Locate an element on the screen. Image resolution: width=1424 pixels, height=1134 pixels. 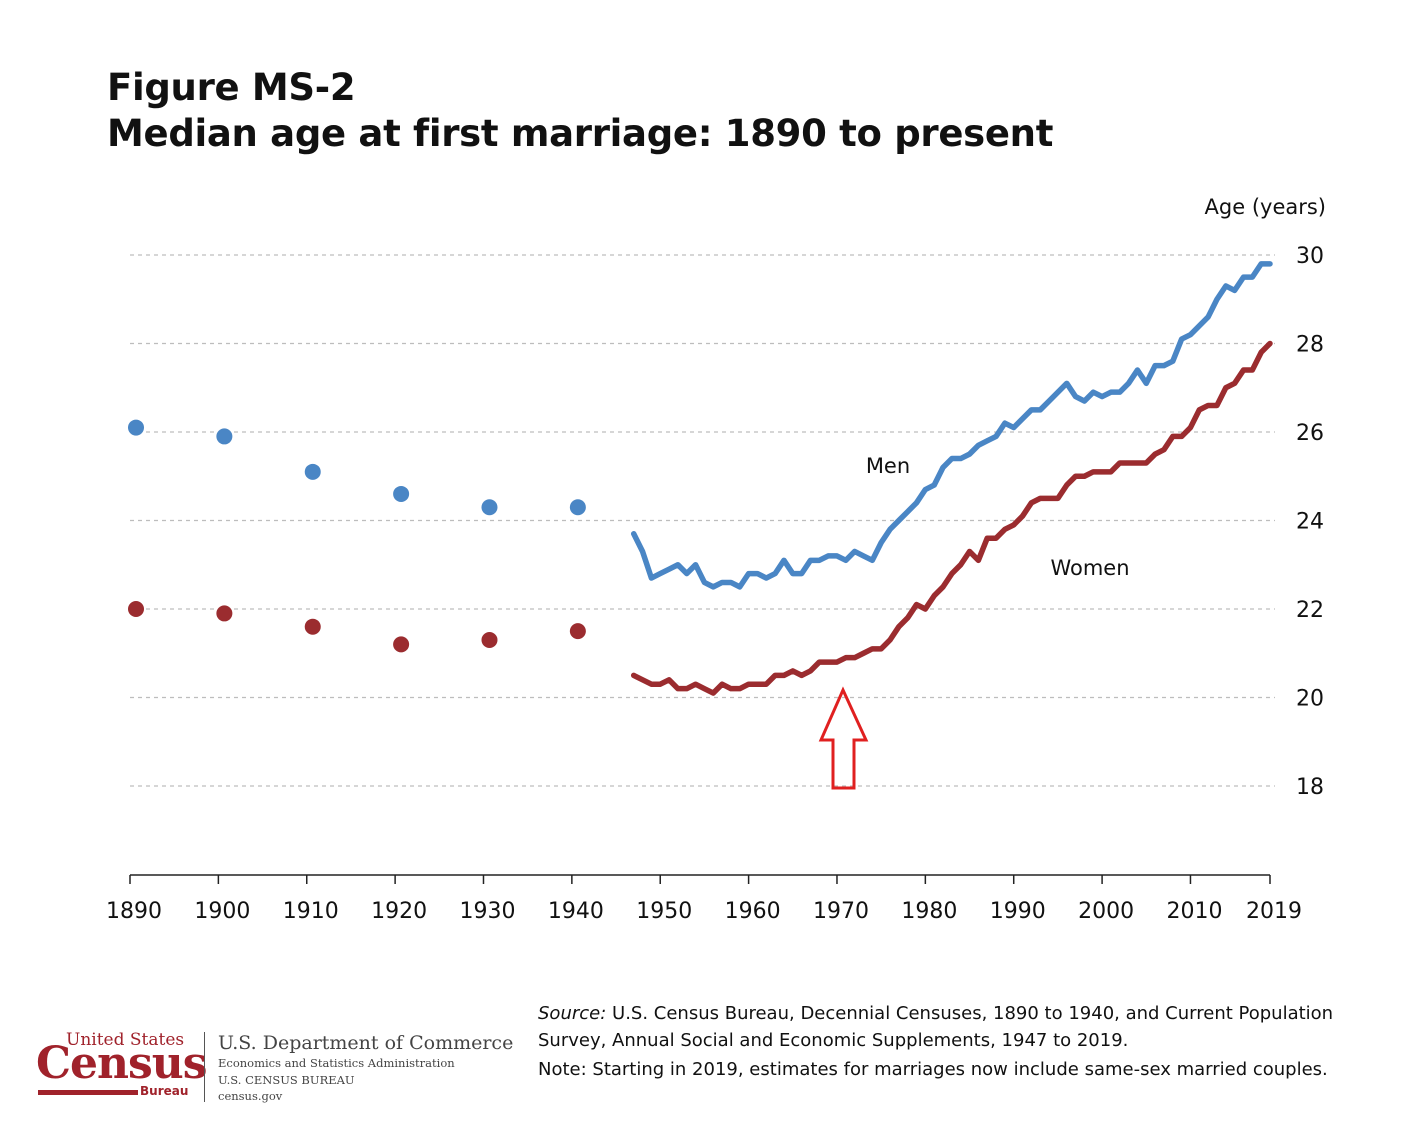
x-tick-label: 2010 is located at coordinates (1194, 911).